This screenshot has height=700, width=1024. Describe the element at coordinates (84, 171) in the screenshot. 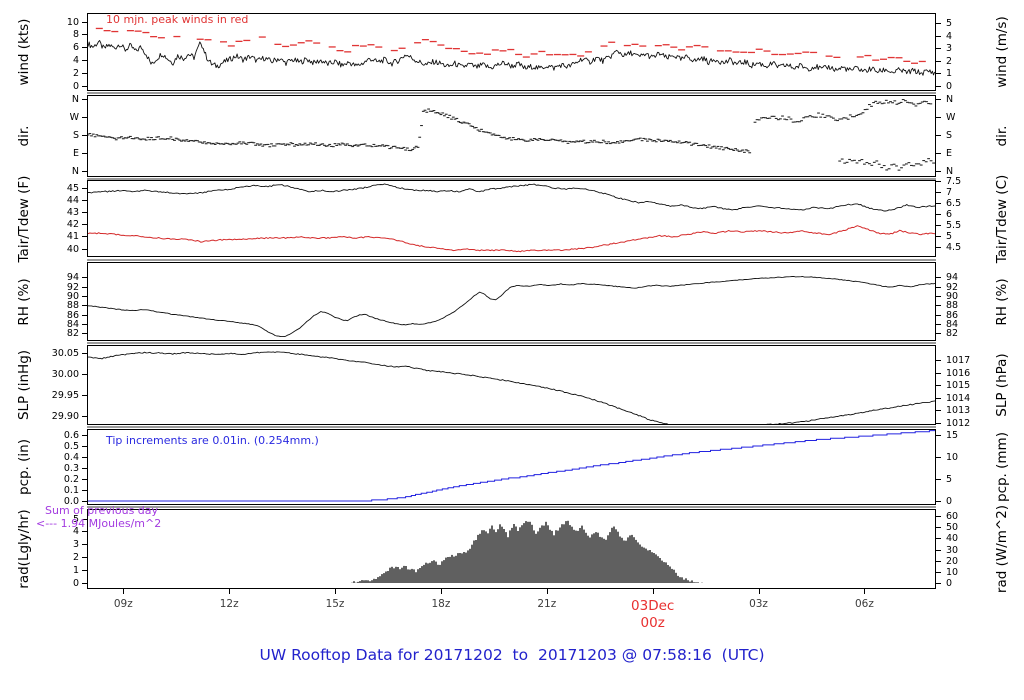

I see `y-tick-left-dir` at that location.